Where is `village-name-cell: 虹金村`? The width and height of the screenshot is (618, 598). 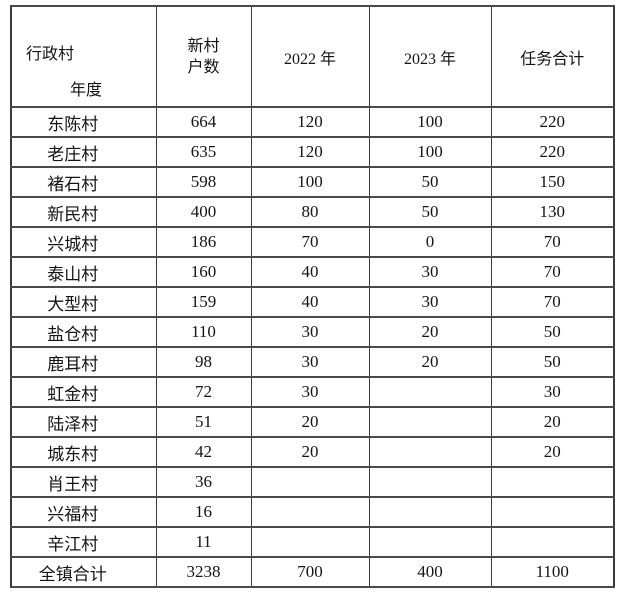
village-name-cell: 虹金村 is located at coordinates (83, 392).